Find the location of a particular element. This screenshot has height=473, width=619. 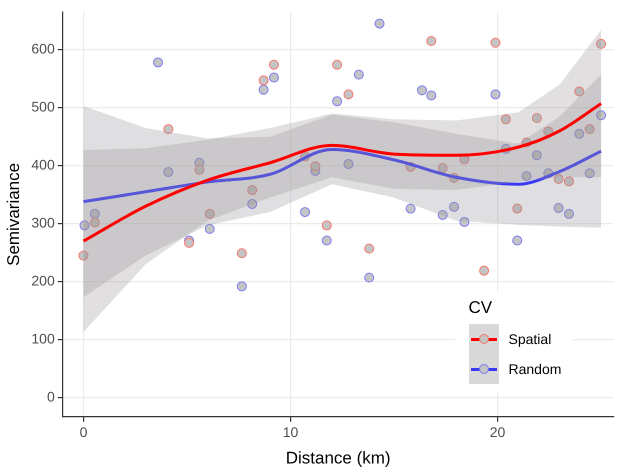

y-tick-label: 400 is located at coordinates (43, 164).